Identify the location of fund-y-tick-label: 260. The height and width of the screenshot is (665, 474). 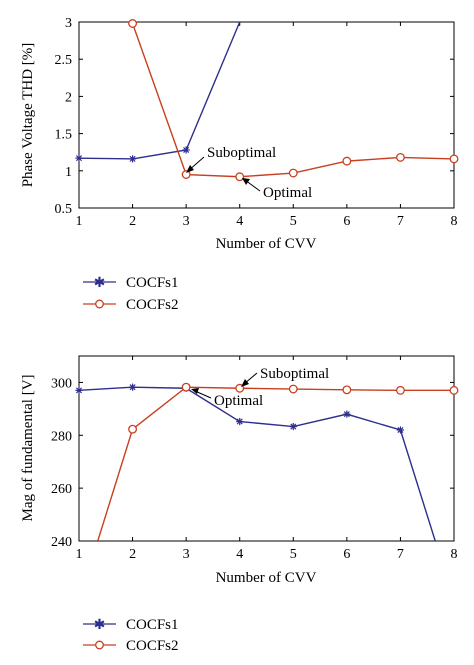
(61, 489).